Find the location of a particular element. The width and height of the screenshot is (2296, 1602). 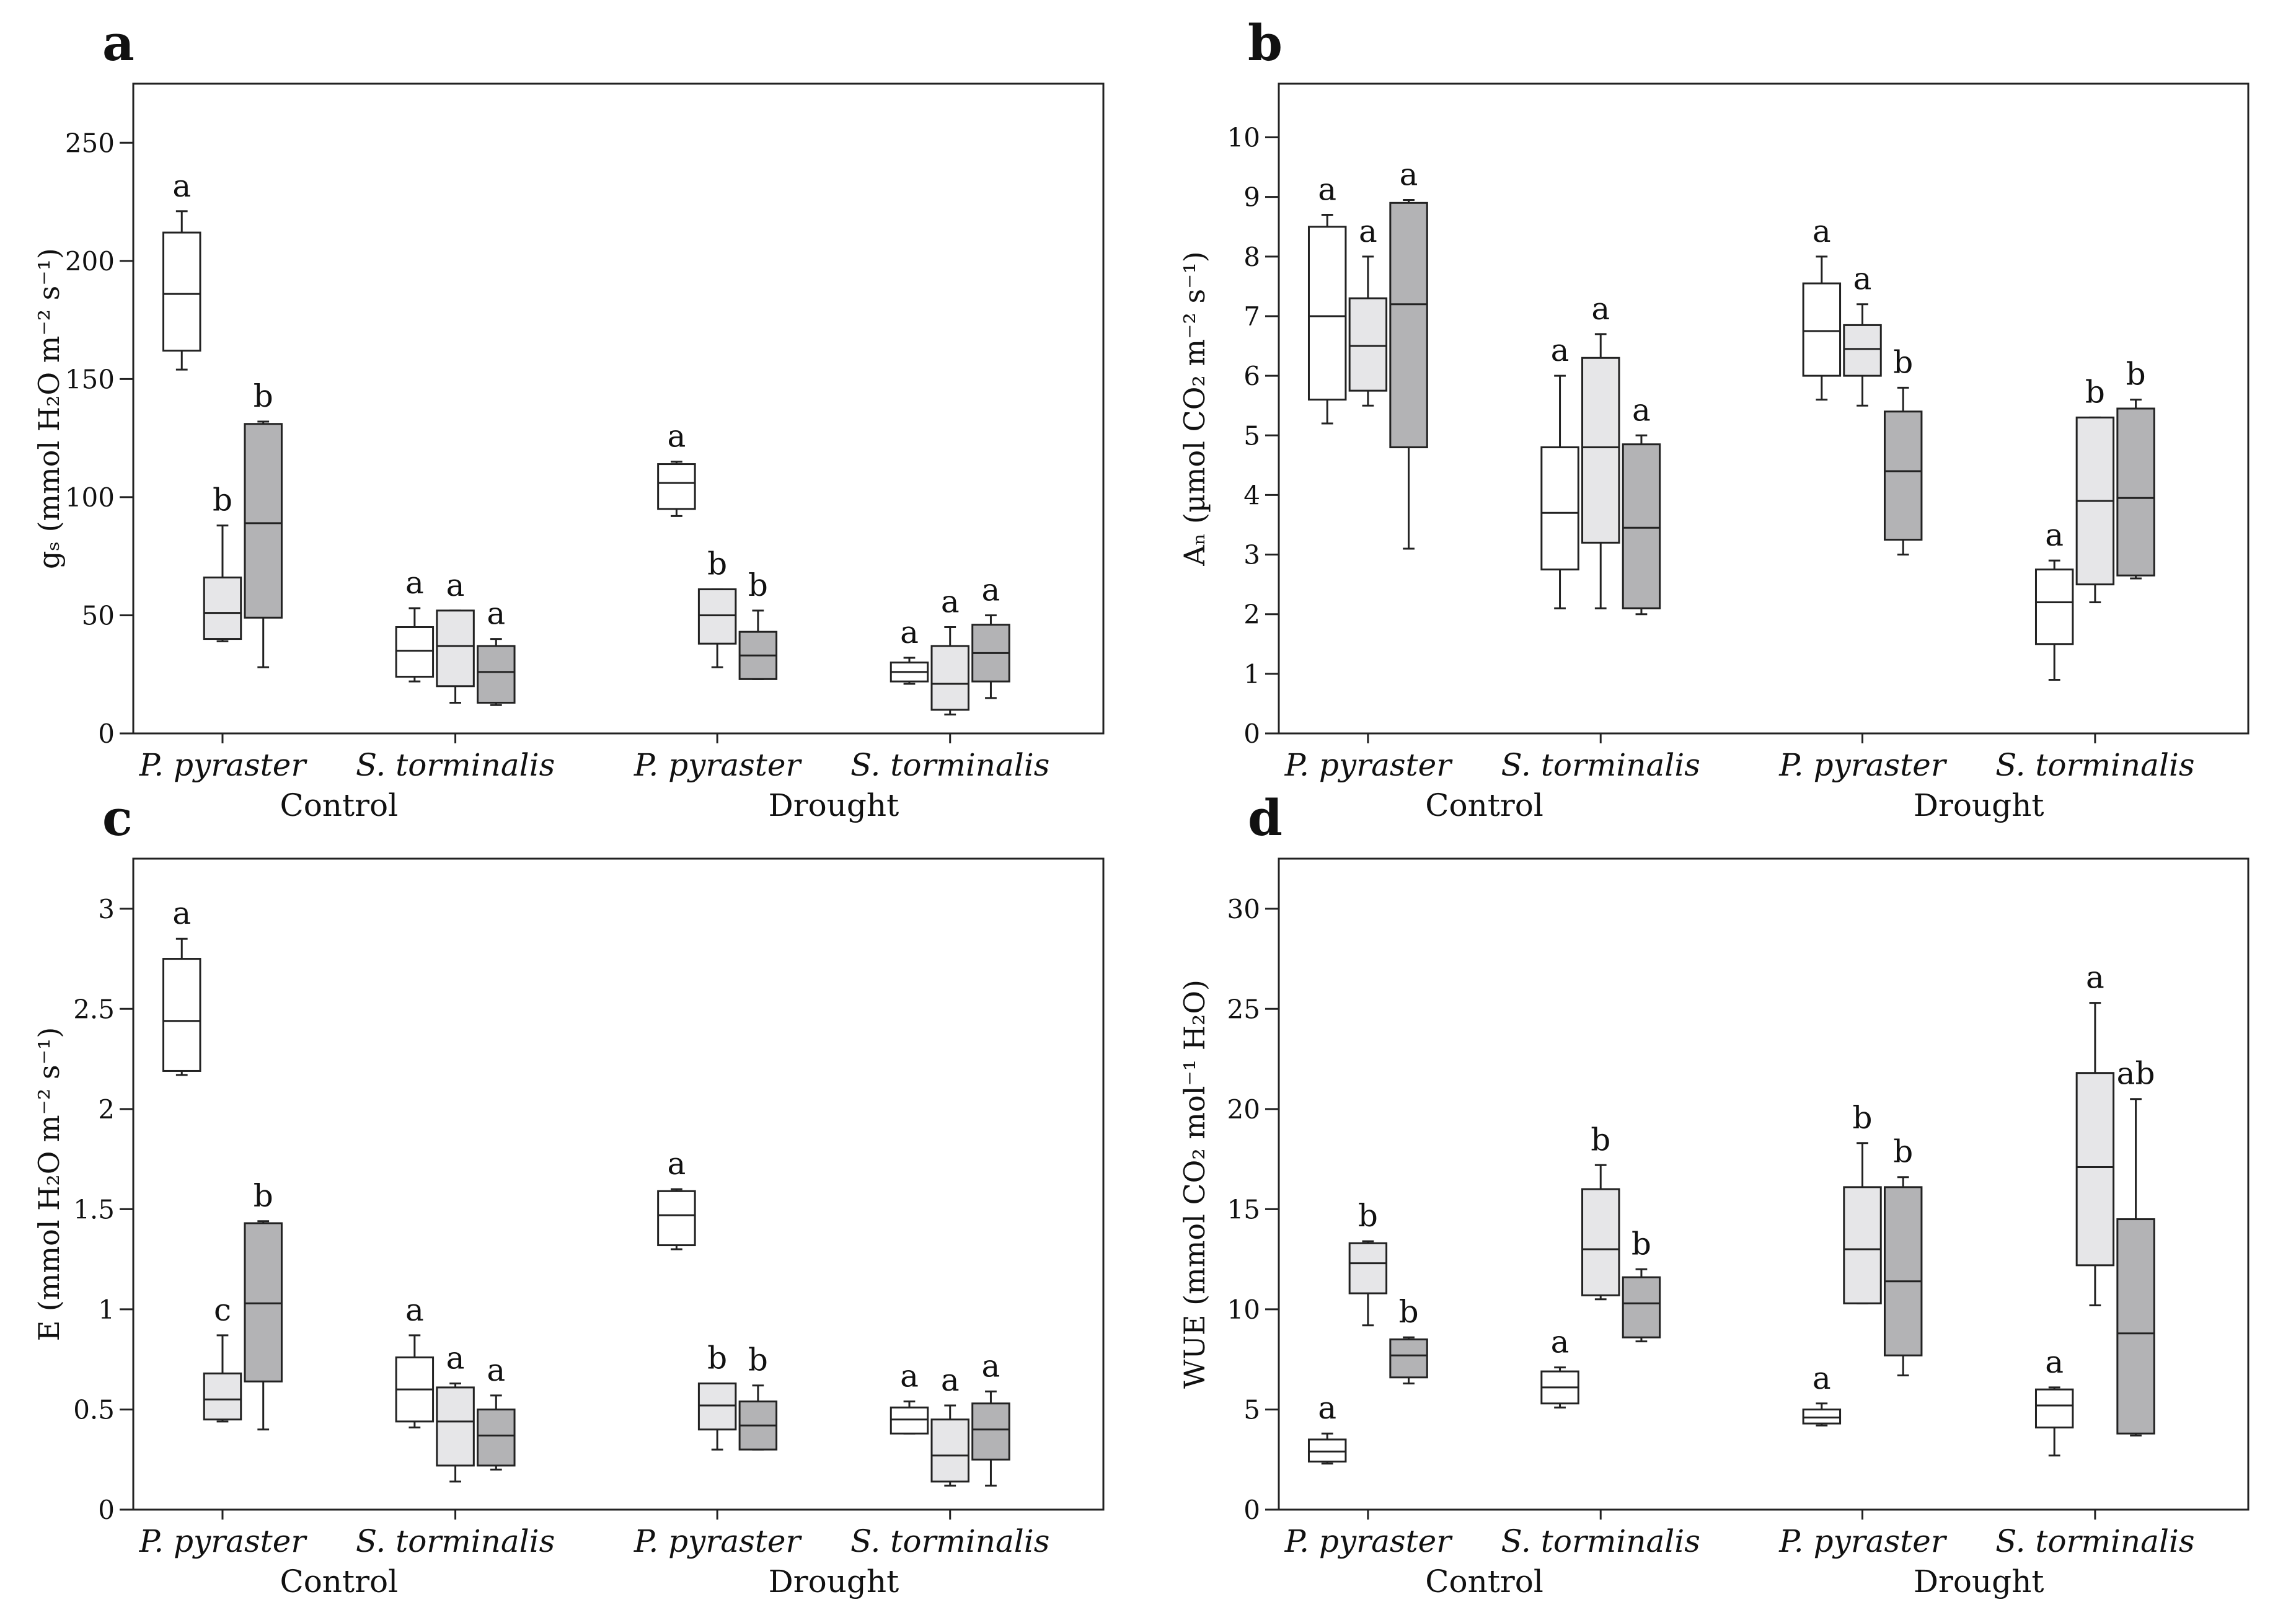

y-tick-label: 2 is located at coordinates (1251, 615).